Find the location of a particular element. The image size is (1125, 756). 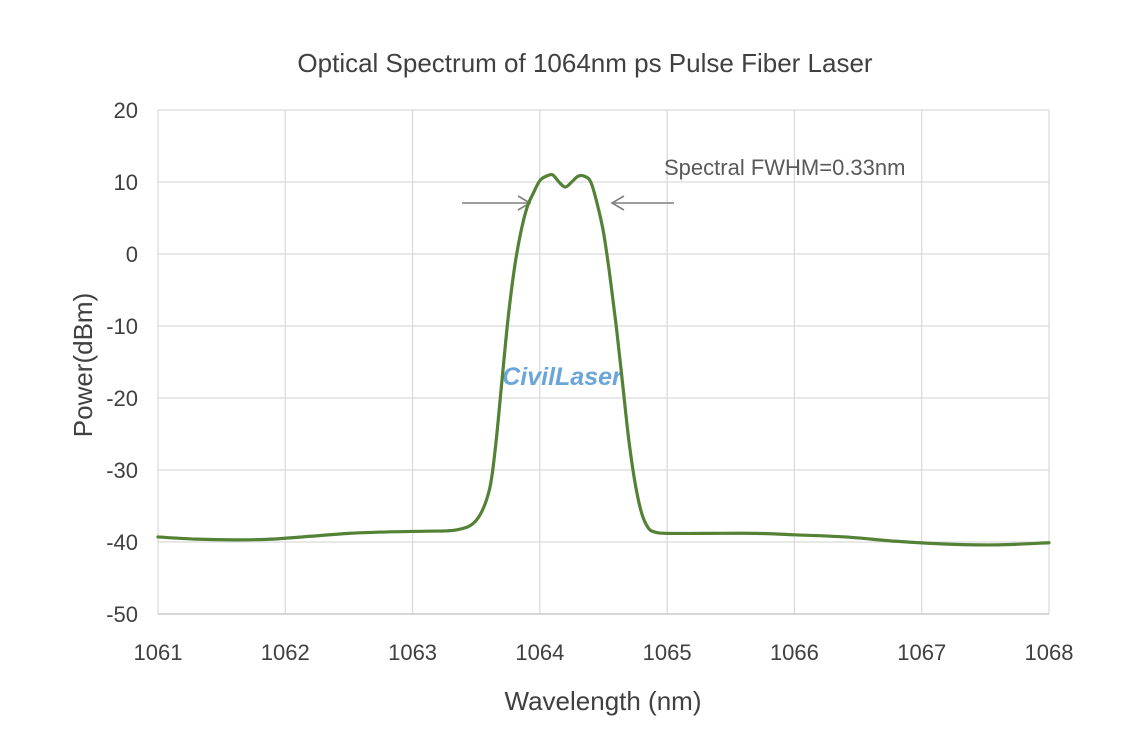

y-tick-label: -50 is located at coordinates (122, 614).